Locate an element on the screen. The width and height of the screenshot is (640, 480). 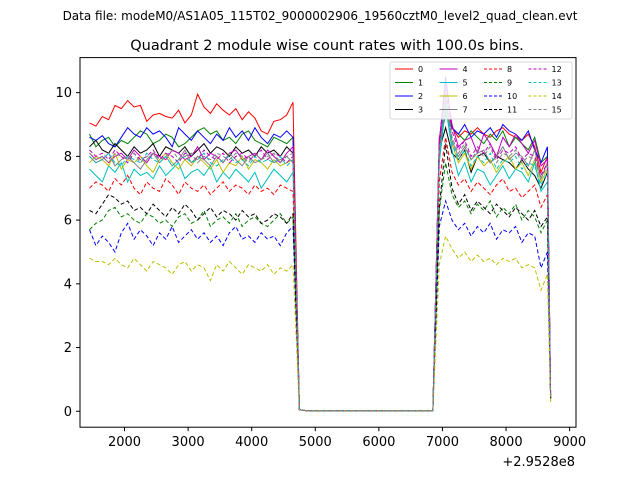
legend-label-13: 13 is located at coordinates (557, 83).